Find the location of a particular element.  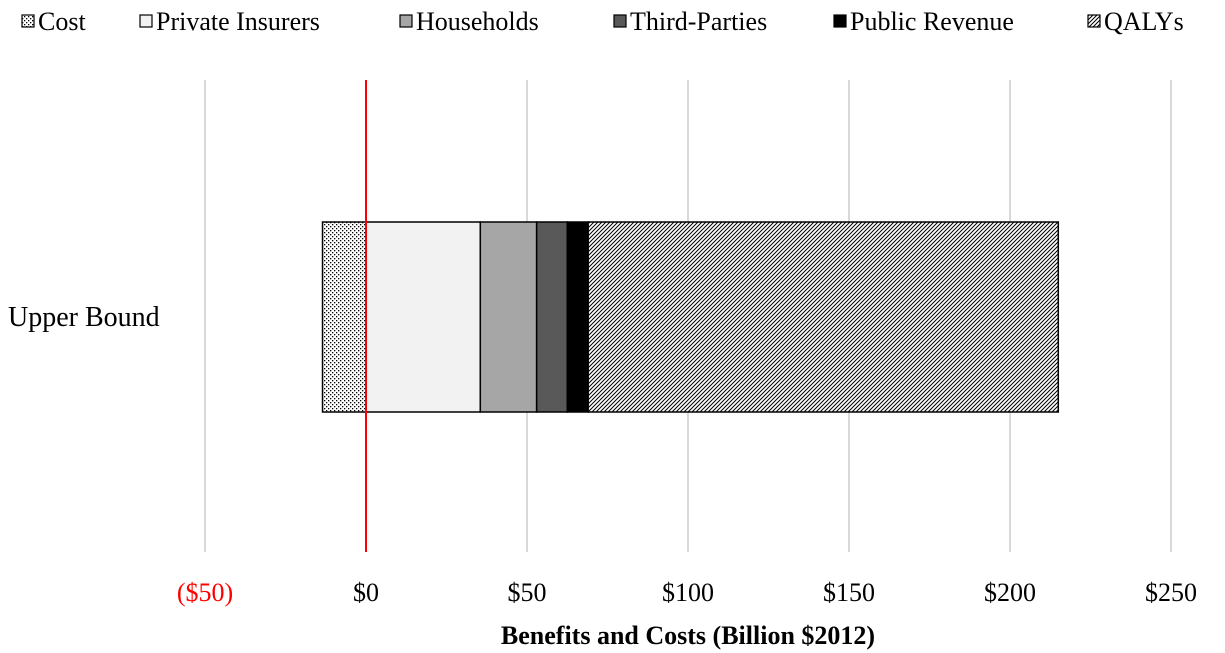

legend-label: Households is located at coordinates (477, 21).